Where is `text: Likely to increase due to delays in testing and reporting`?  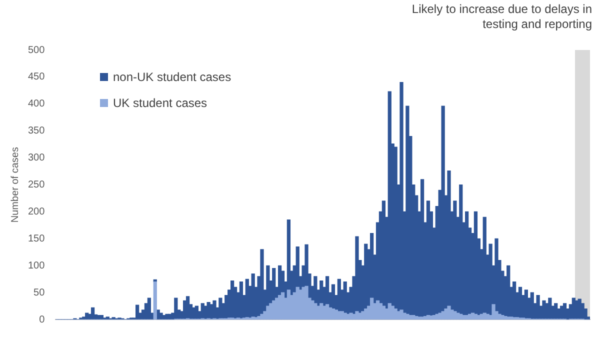 text: Likely to increase due to delays in testing and reporting is located at coordinates (501, 17).